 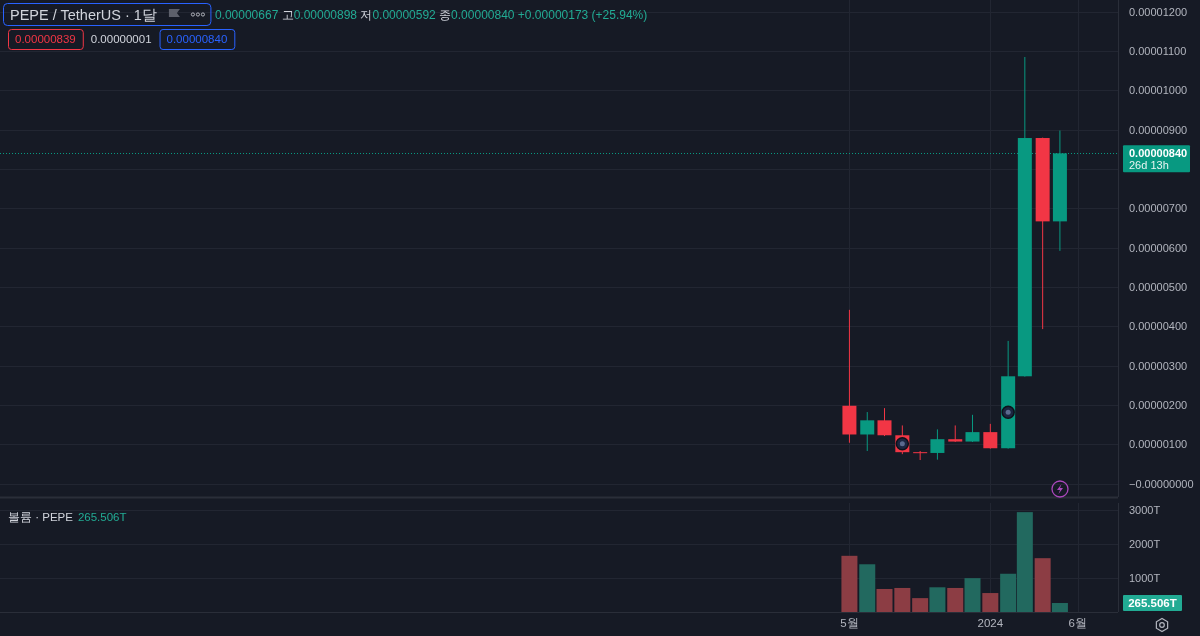 I want to click on text: 볼륨 · PEPE, so click(x=41, y=517).